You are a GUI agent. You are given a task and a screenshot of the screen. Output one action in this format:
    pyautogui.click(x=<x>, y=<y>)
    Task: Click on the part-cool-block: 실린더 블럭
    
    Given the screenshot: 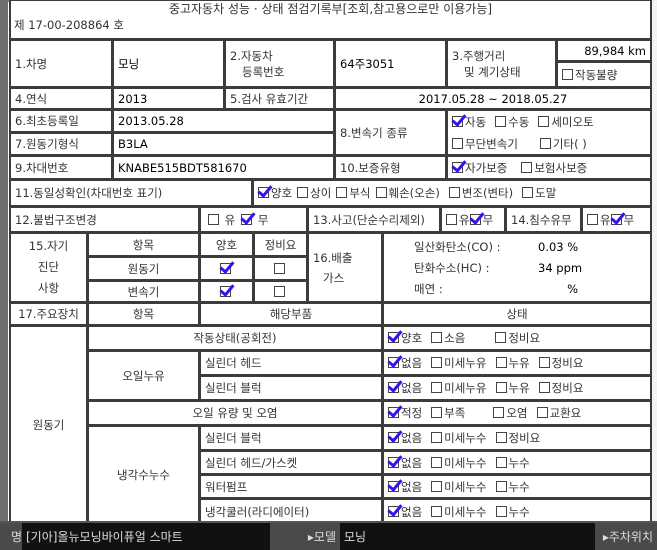 What is the action you would take?
    pyautogui.click(x=291, y=438)
    